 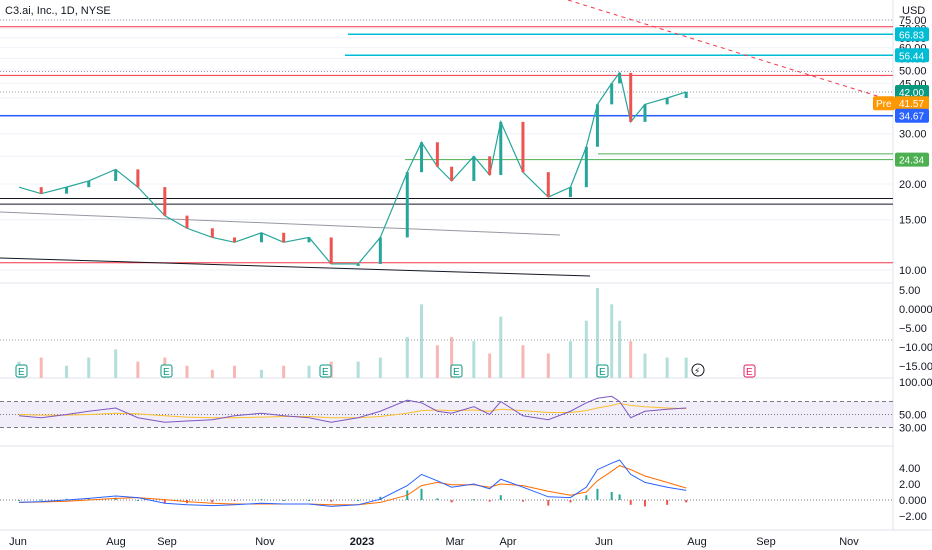 What do you see at coordinates (58, 11) in the screenshot?
I see `symbol-title: C3.ai, Inc., 1D, NYSE` at bounding box center [58, 11].